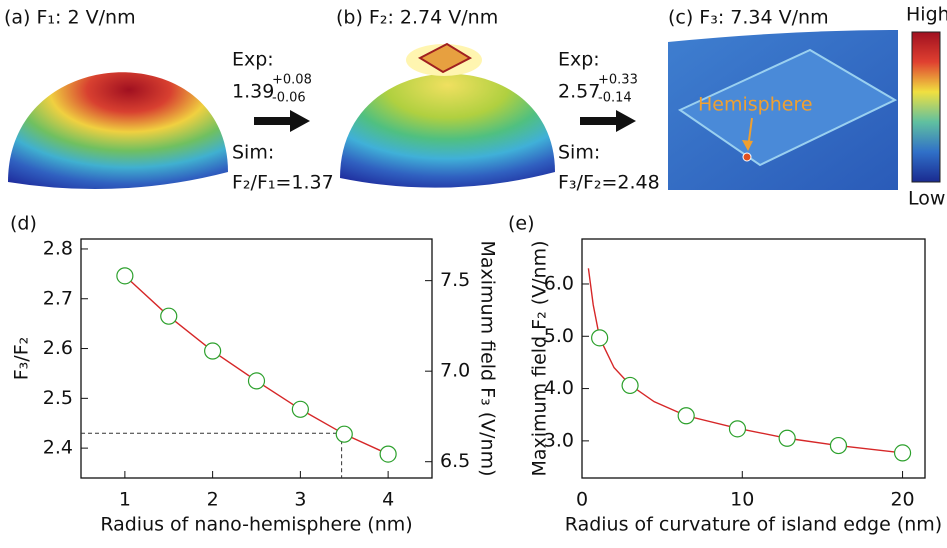  Describe the element at coordinates (22, 359) in the screenshot. I see `y-axis-label: F₃/F₂` at that location.